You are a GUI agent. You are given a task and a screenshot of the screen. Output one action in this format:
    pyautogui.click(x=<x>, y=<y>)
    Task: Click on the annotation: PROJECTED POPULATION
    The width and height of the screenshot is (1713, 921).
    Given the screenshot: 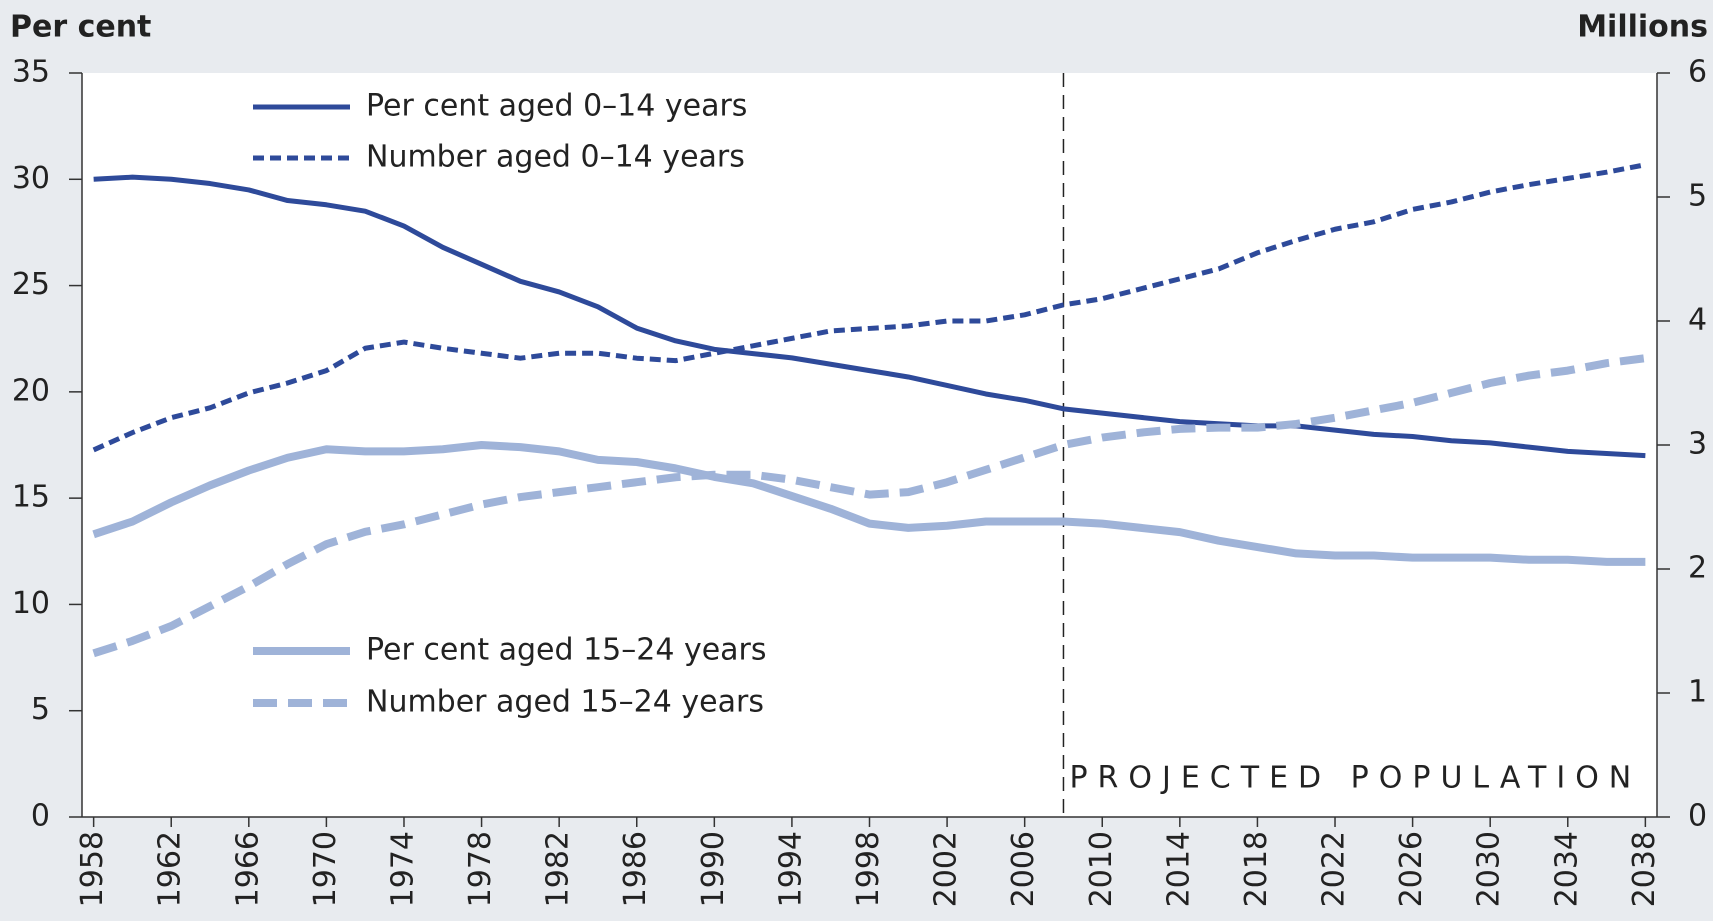 What is the action you would take?
    pyautogui.click(x=1355, y=778)
    